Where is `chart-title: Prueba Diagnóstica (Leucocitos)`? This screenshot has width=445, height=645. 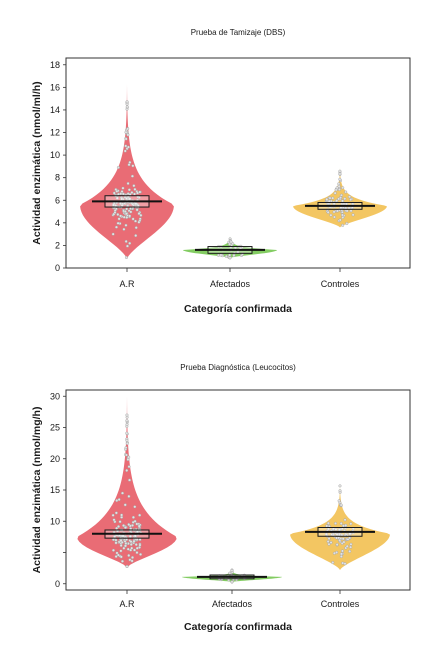
chart-title: Prueba Diagnóstica (Leucocitos) is located at coordinates (238, 367).